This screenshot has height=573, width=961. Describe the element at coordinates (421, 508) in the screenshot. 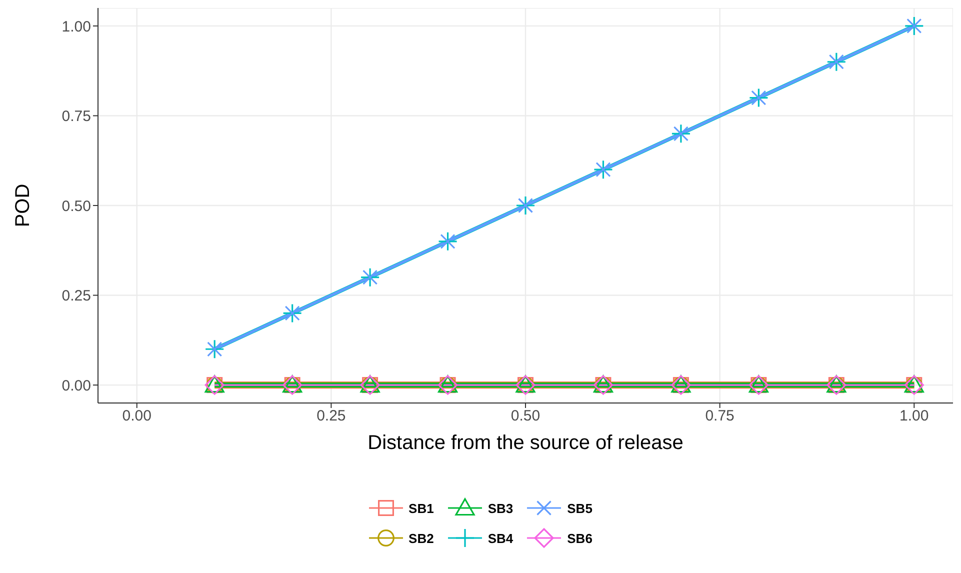

I see `legend-label: SB1` at that location.